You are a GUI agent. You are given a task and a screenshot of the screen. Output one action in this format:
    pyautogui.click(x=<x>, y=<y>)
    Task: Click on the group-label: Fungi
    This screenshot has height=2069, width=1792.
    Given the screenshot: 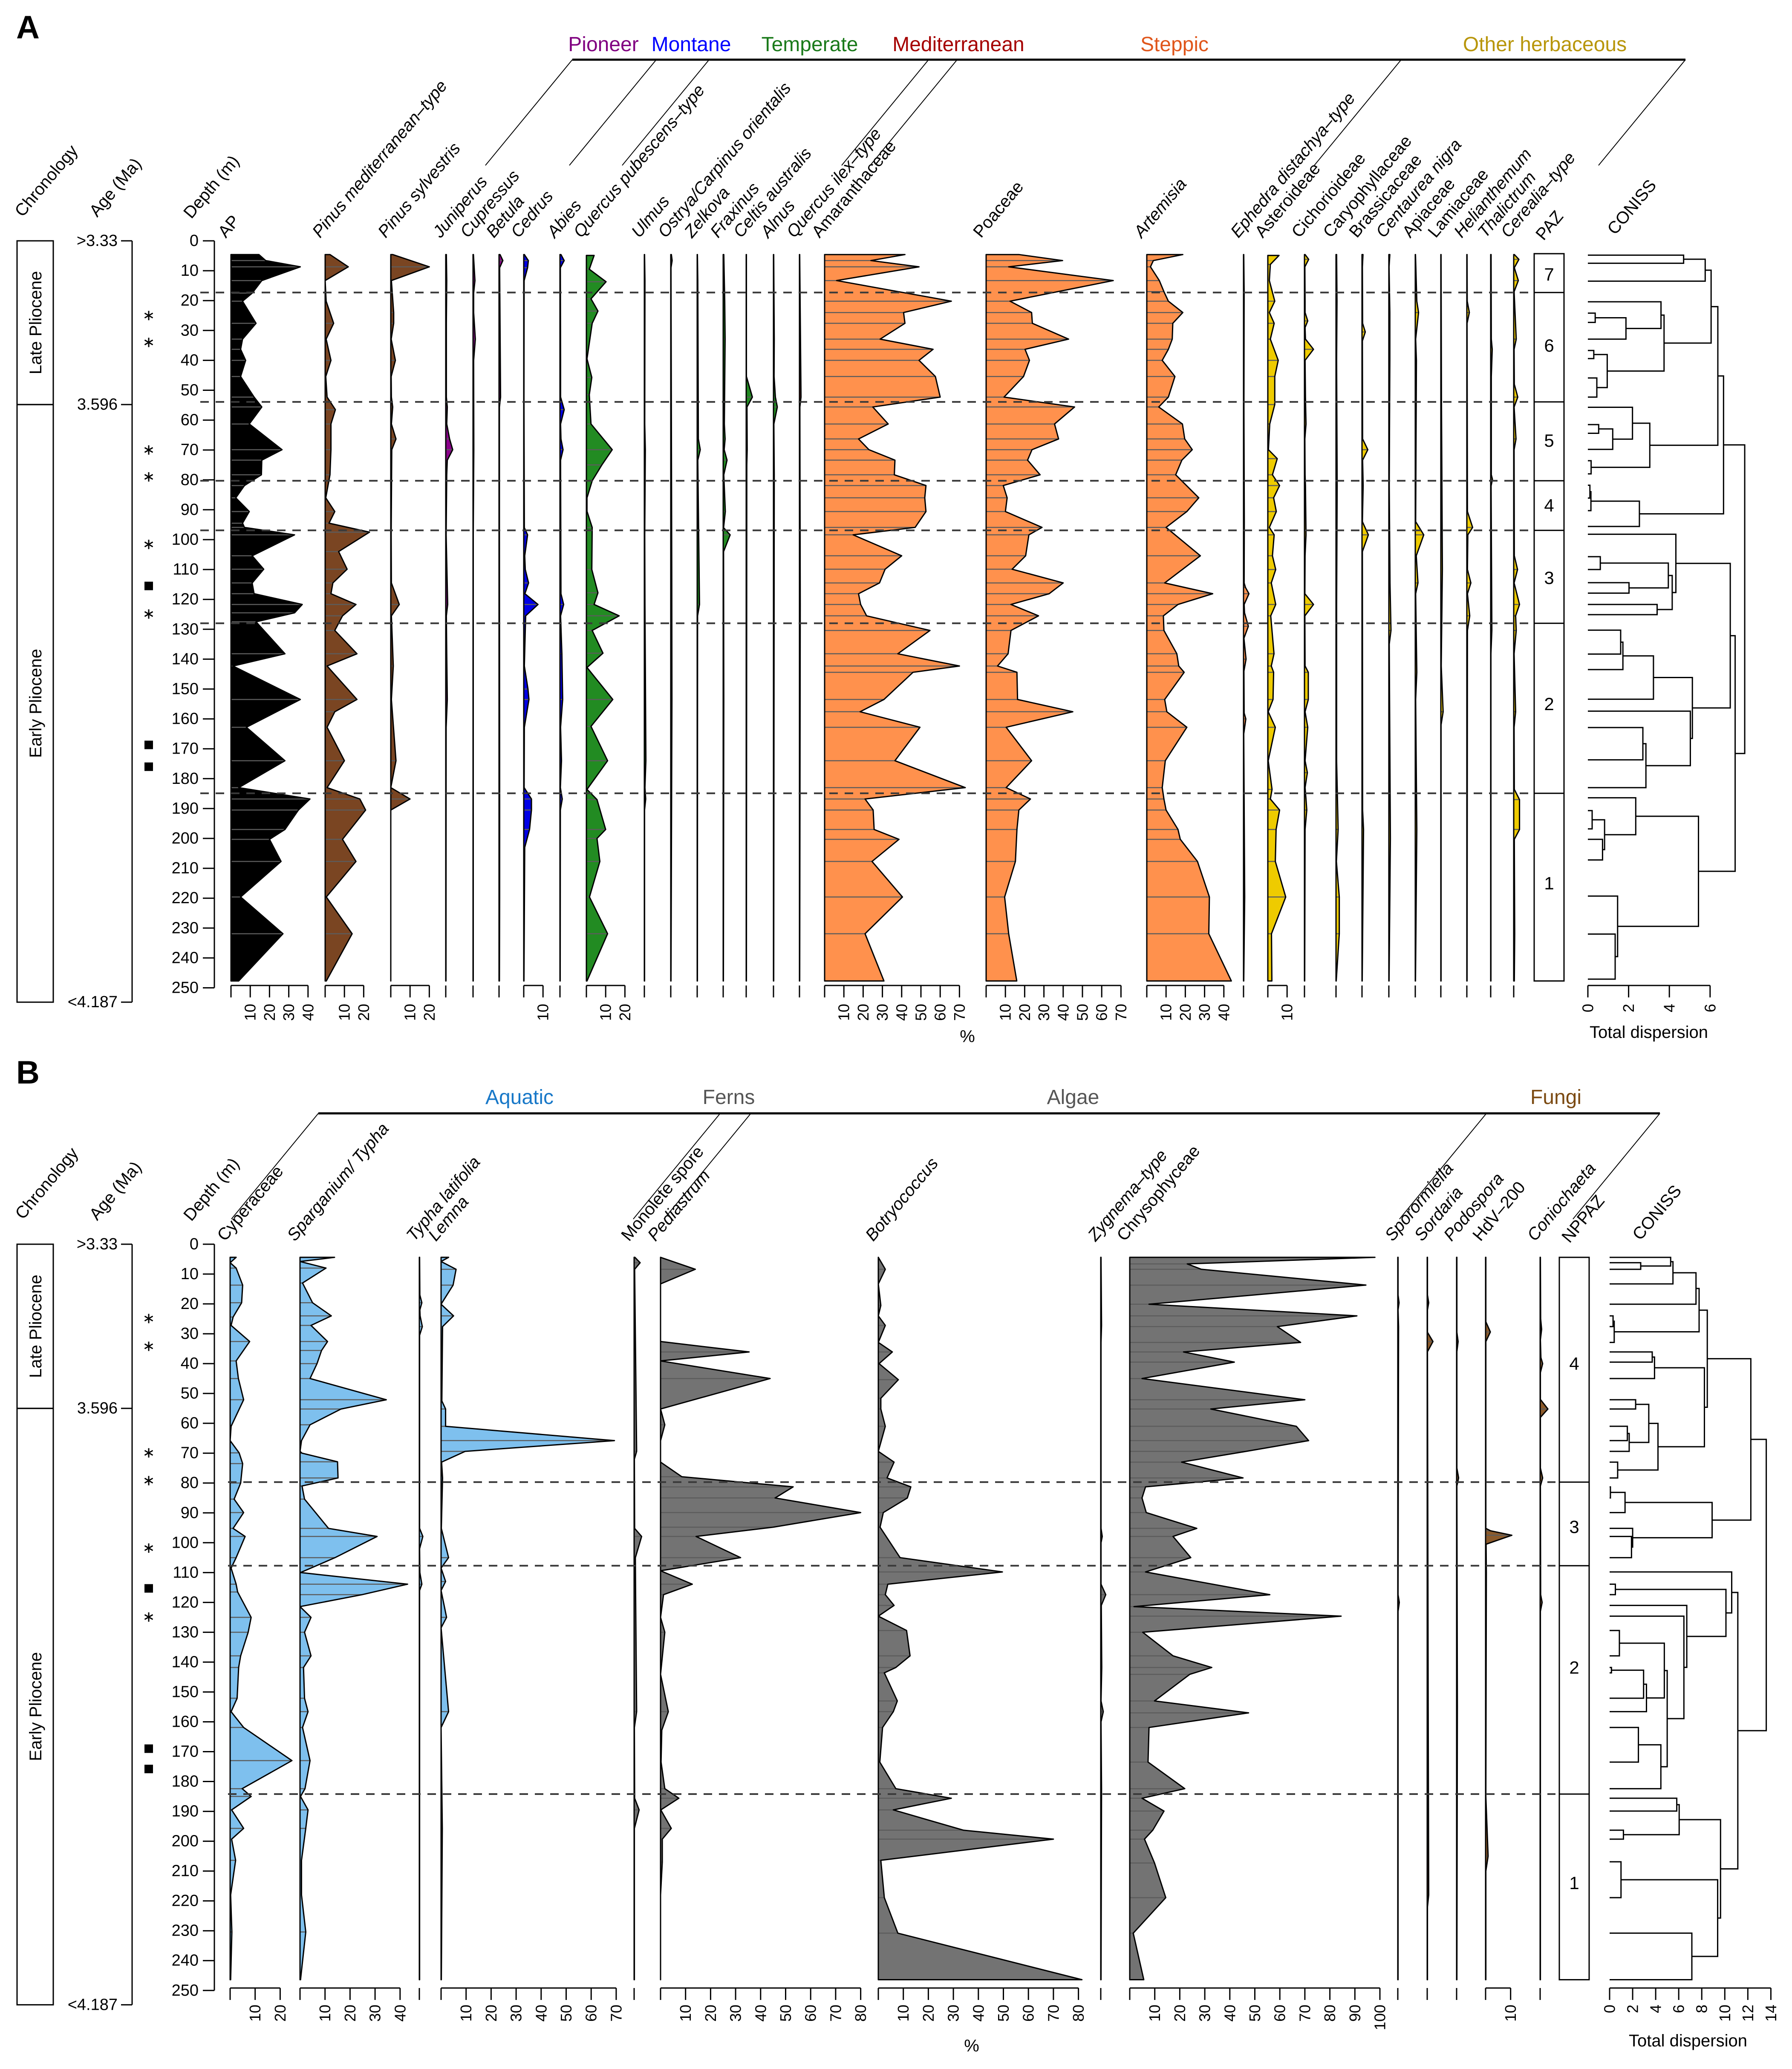 What is the action you would take?
    pyautogui.click(x=1555, y=1097)
    